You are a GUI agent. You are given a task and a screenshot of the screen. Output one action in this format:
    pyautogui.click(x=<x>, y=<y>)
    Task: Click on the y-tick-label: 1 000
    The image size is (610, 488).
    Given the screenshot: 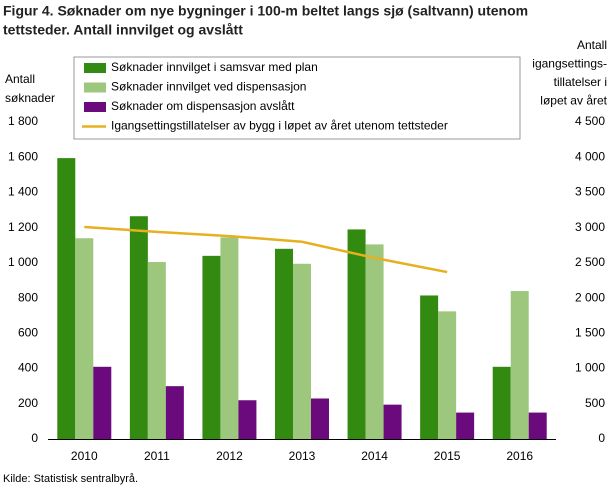 What is the action you would take?
    pyautogui.click(x=23, y=262)
    